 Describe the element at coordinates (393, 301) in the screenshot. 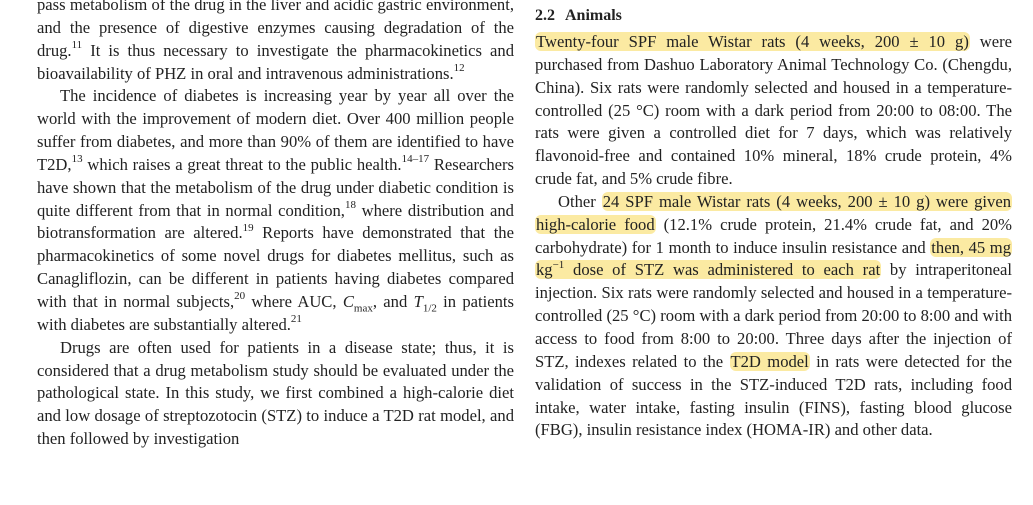

I see `text-span: , and` at that location.